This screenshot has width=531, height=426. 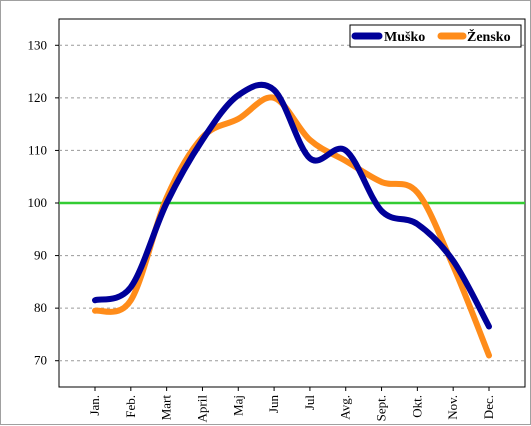 What do you see at coordinates (37, 149) in the screenshot?
I see `y-tick-label: 110` at bounding box center [37, 149].